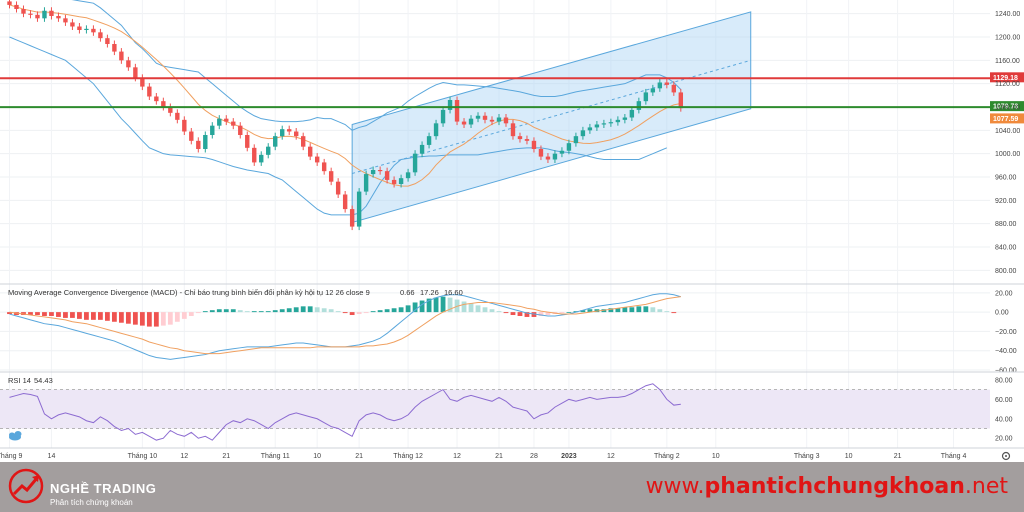  Describe the element at coordinates (1004, 419) in the screenshot. I see `rsi-tick-label: 40.00` at that location.